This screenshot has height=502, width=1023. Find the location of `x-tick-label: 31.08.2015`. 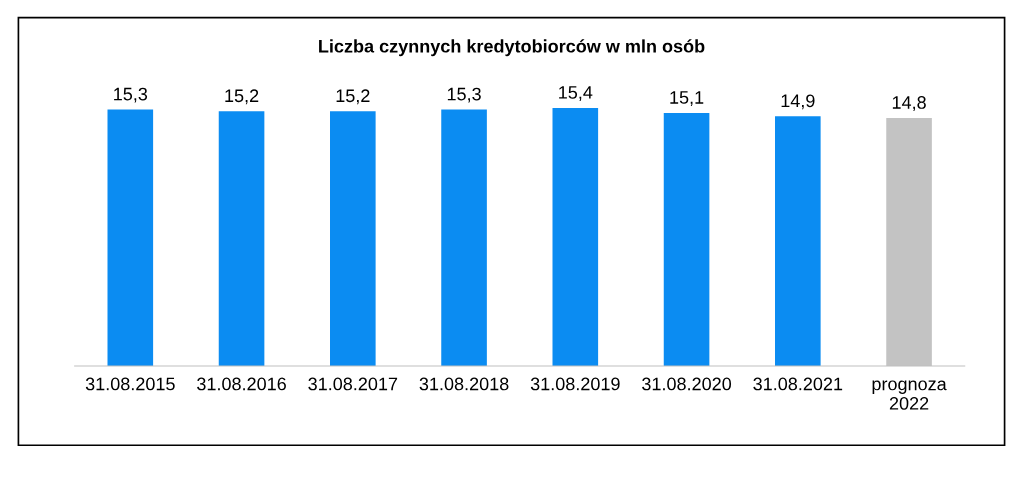

x-tick-label: 31.08.2015 is located at coordinates (130, 384).